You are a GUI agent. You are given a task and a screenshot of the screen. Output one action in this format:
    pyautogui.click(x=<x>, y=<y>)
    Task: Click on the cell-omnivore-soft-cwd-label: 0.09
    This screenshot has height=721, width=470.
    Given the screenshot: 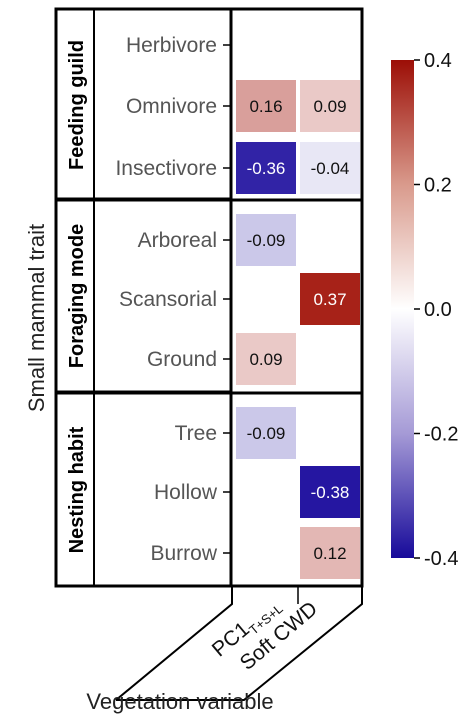 What is the action you would take?
    pyautogui.click(x=329, y=106)
    